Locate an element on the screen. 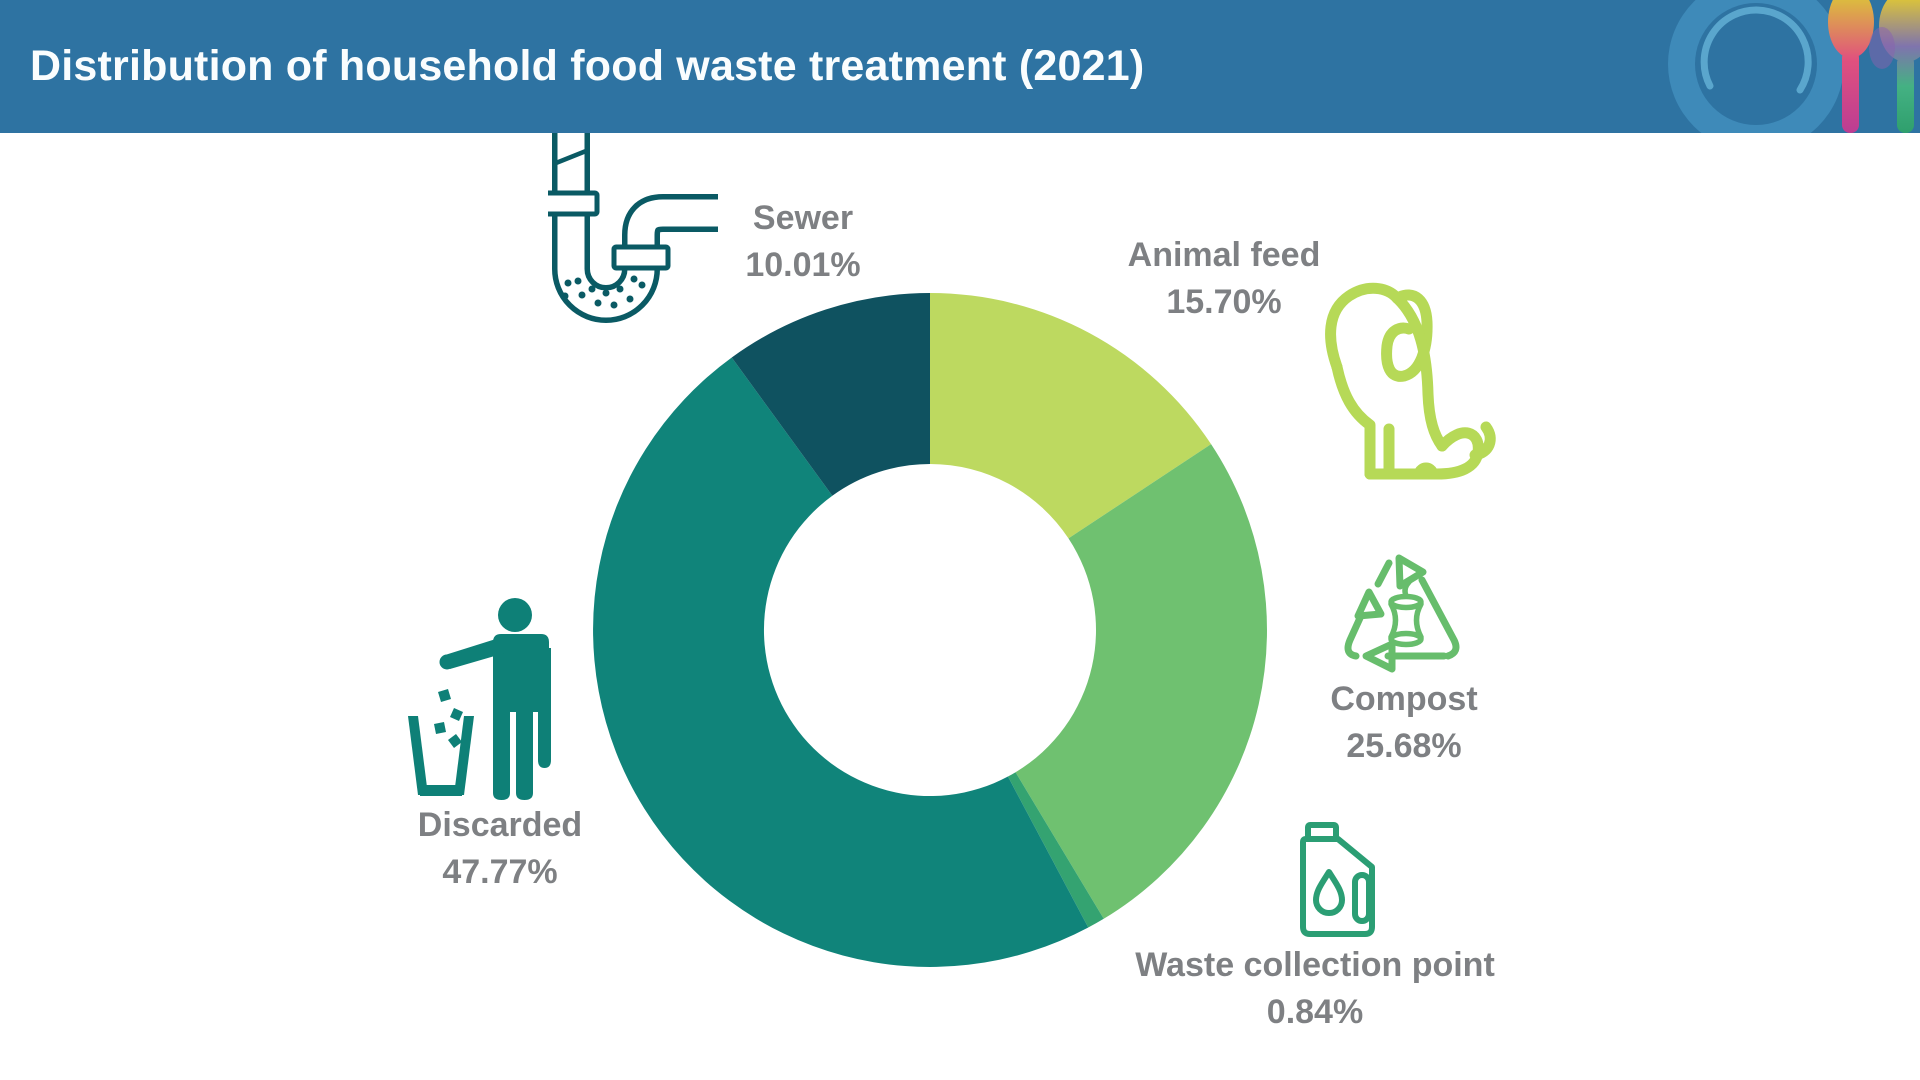 The height and width of the screenshot is (1080, 1920). callout-sewer-label: Sewer is located at coordinates (803, 218).